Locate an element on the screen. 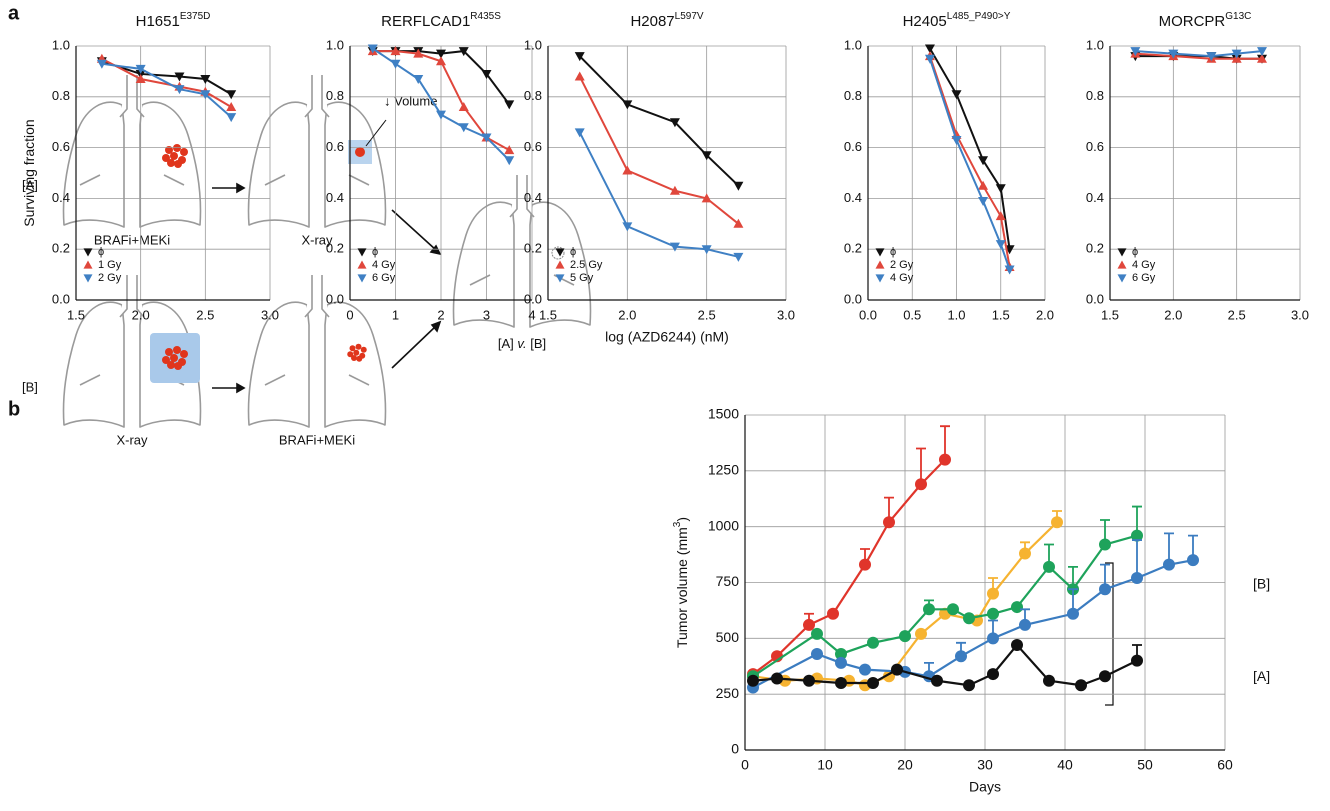  legend-label: ϕ is located at coordinates (1135, 252).